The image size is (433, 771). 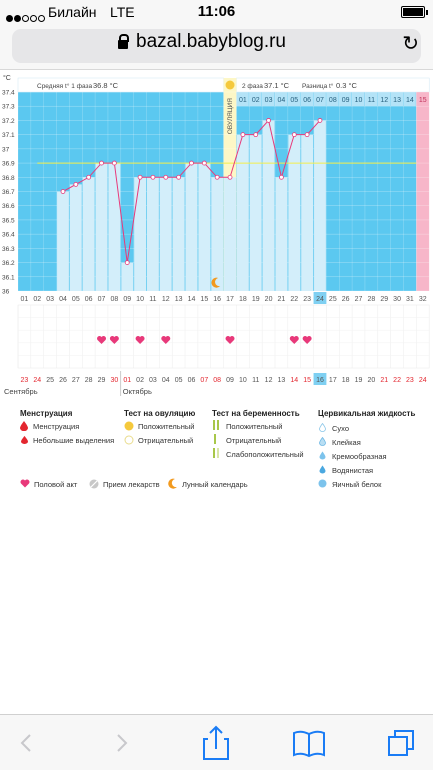 I want to click on cycle-day-label: 27, so click(x=359, y=299).